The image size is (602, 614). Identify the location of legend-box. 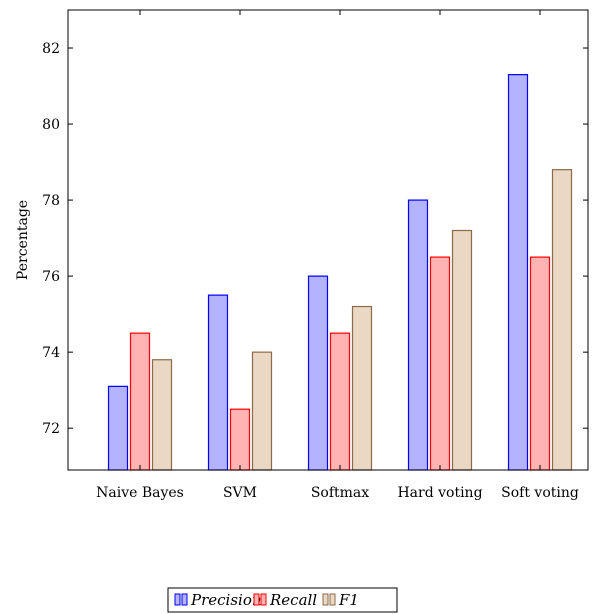
(282, 600).